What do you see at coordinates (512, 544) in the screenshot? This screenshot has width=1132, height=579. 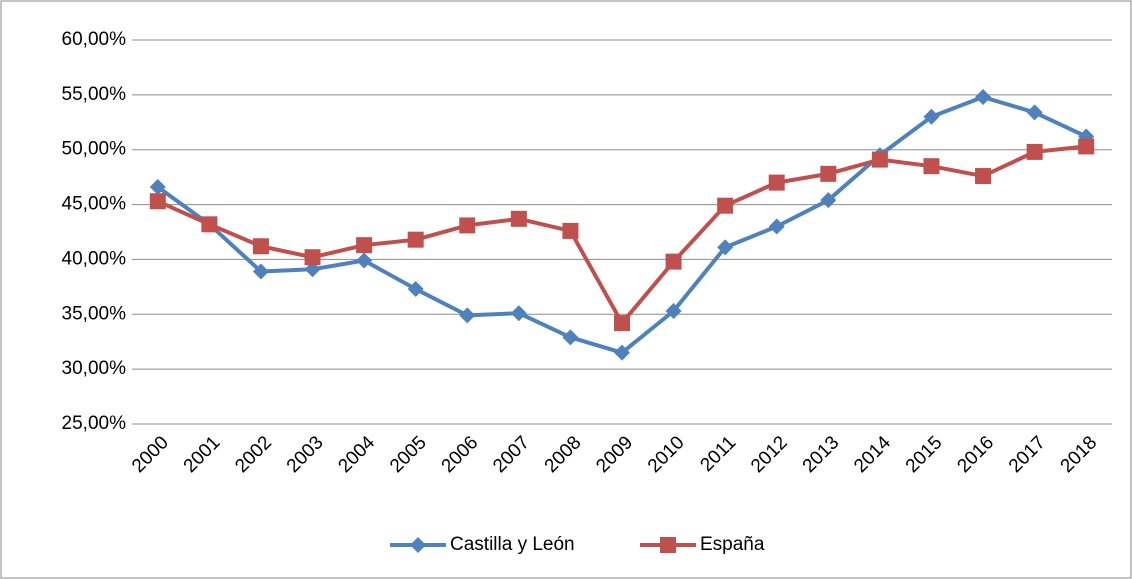 I see `legend-label: Castilla y León` at bounding box center [512, 544].